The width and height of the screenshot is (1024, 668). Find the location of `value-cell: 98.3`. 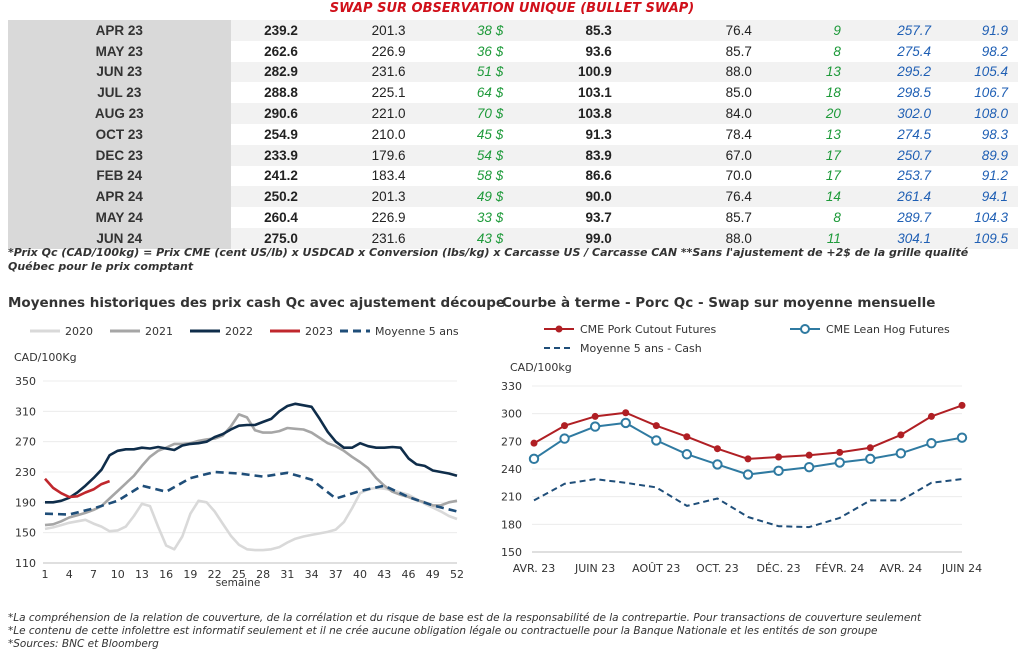

value-cell: 98.3 is located at coordinates (994, 134).